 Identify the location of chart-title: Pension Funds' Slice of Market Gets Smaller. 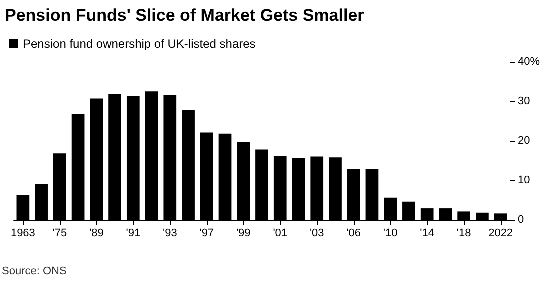
(185, 15).